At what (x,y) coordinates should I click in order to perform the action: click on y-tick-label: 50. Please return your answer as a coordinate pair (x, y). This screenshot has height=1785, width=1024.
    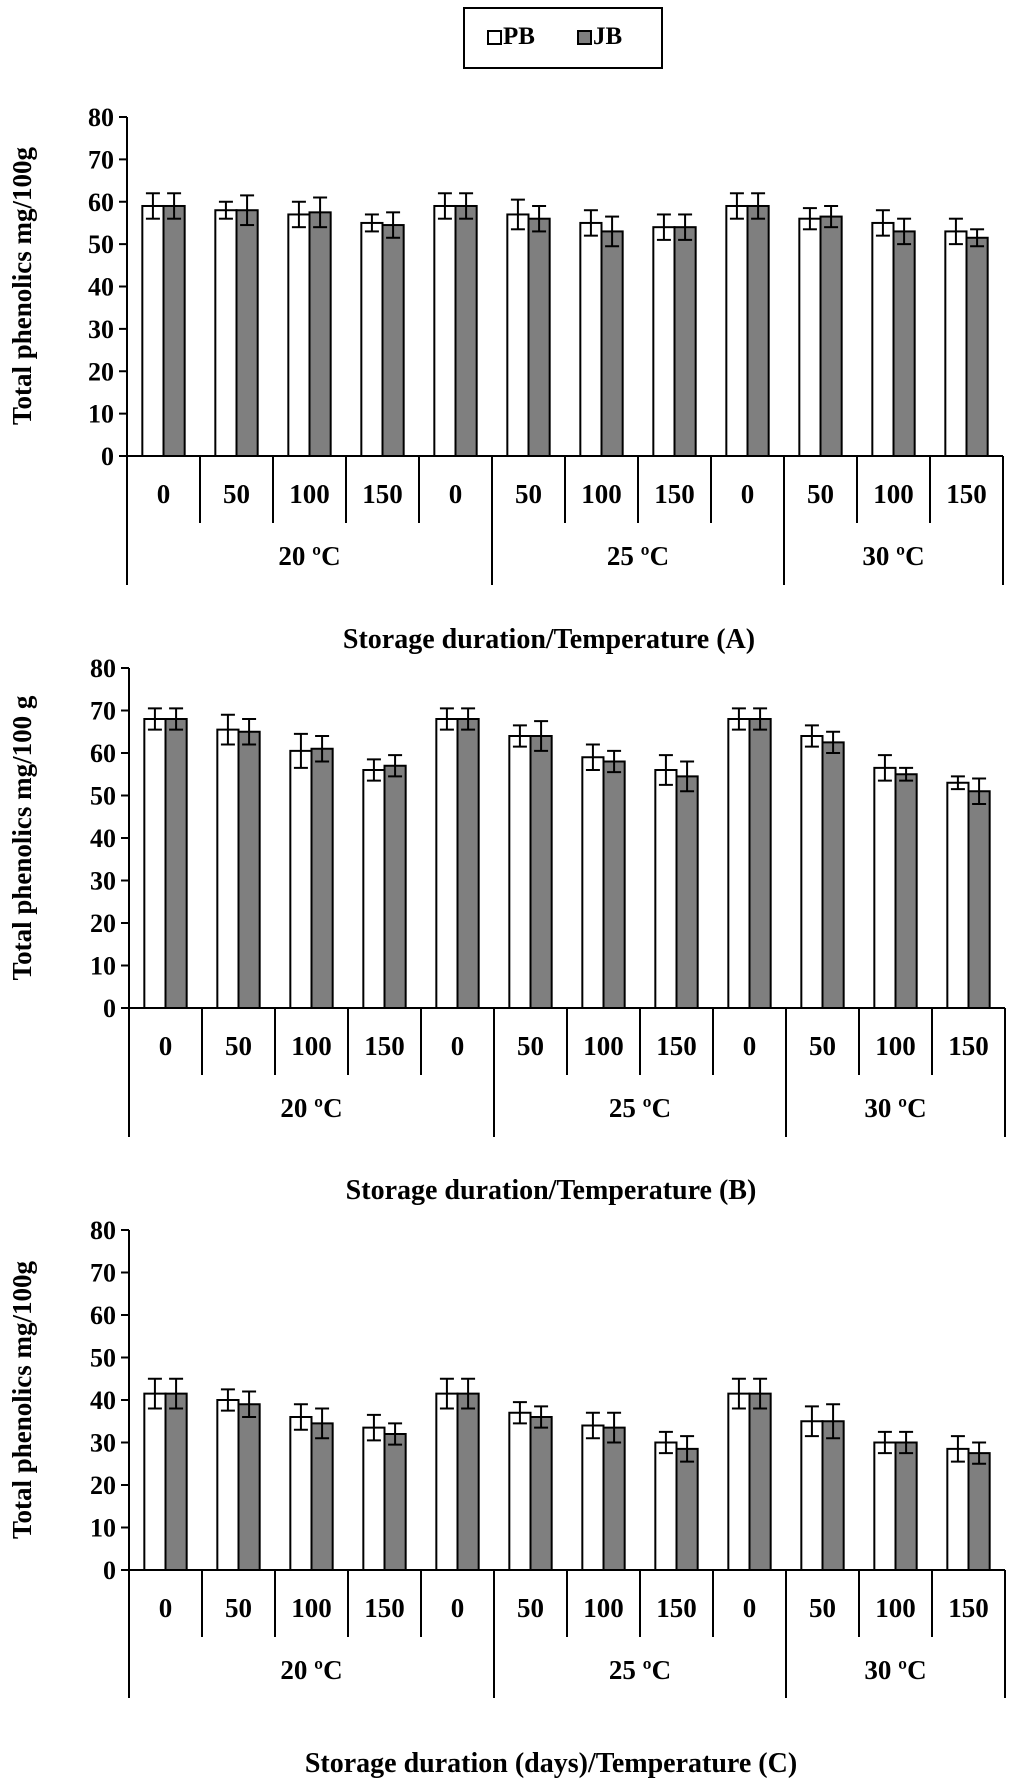
    Looking at the image, I should click on (103, 1358).